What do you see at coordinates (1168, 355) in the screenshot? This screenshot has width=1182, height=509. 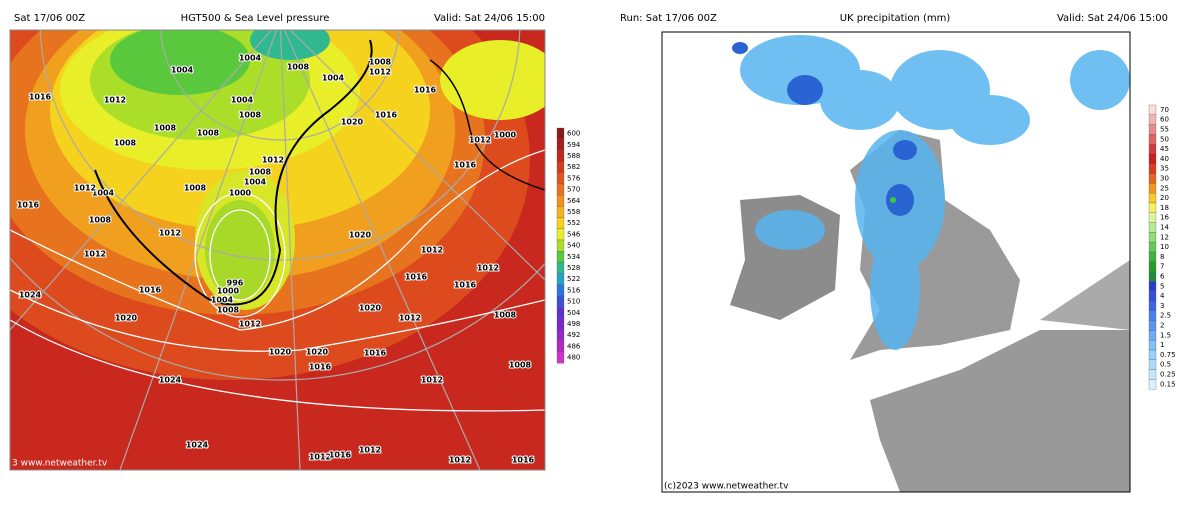 I see `legend-label: 0.75` at bounding box center [1168, 355].